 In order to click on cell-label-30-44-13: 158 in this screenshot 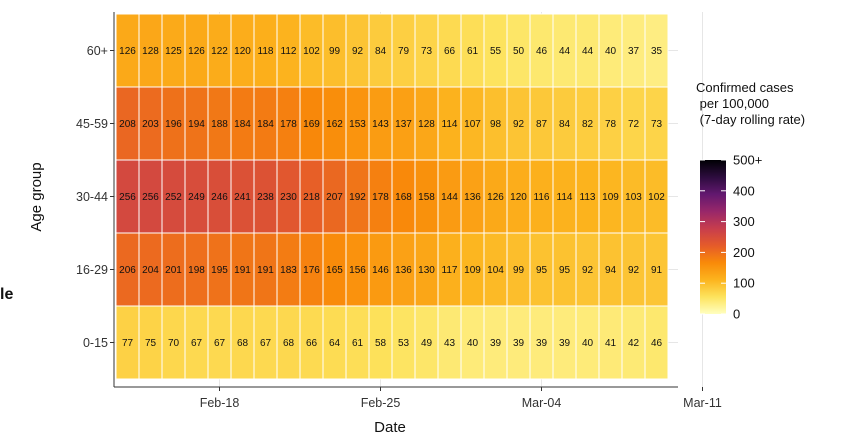, I will do `click(426, 197)`.